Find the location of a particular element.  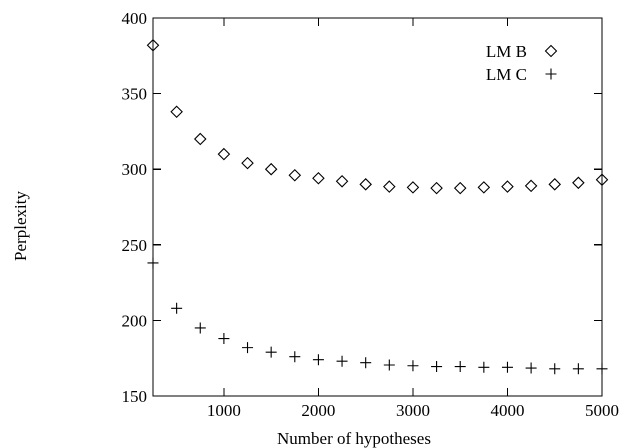

y-tick-label: 150 is located at coordinates (135, 396).